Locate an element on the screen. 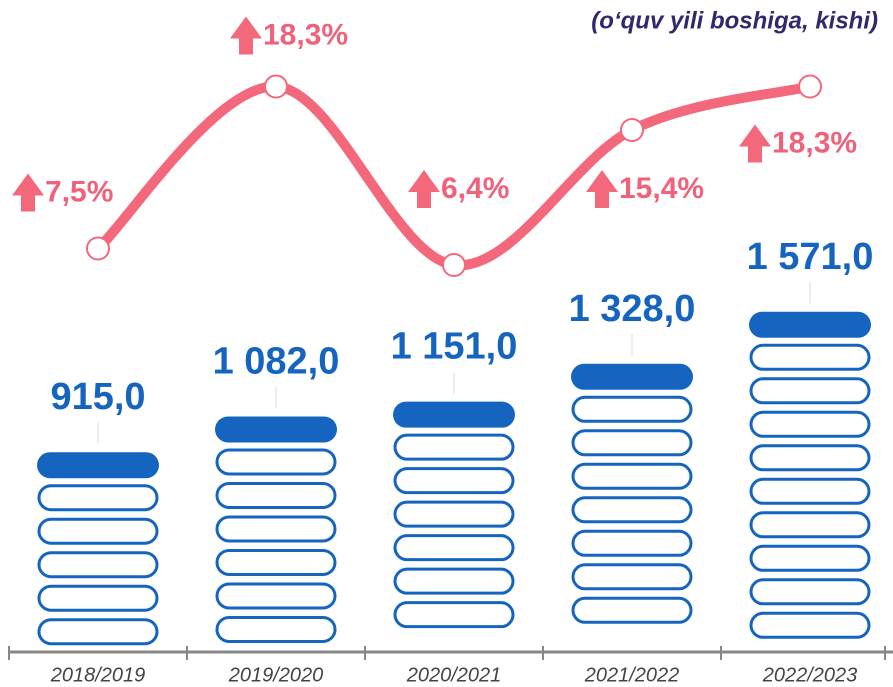  x-tick-label: 2018/2019 is located at coordinates (98, 675).